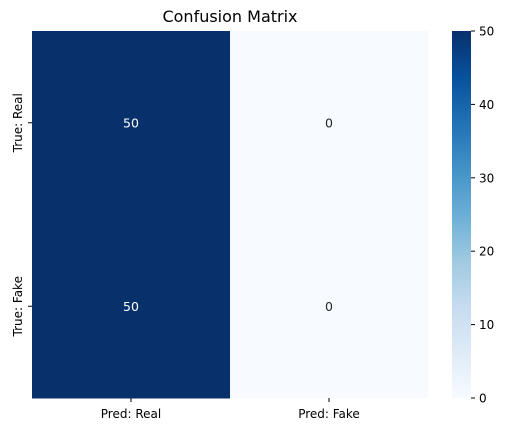 The image size is (506, 431). Describe the element at coordinates (483, 399) in the screenshot. I see `colorbar-tick-label: 0` at that location.